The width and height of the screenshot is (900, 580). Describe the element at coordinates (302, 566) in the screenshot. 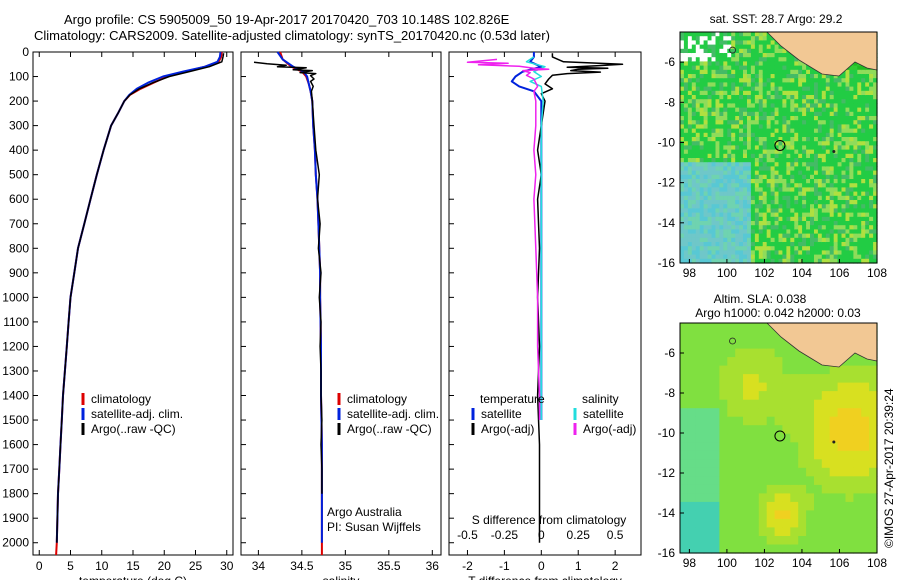

I see `x-tick-label: 34.5` at that location.